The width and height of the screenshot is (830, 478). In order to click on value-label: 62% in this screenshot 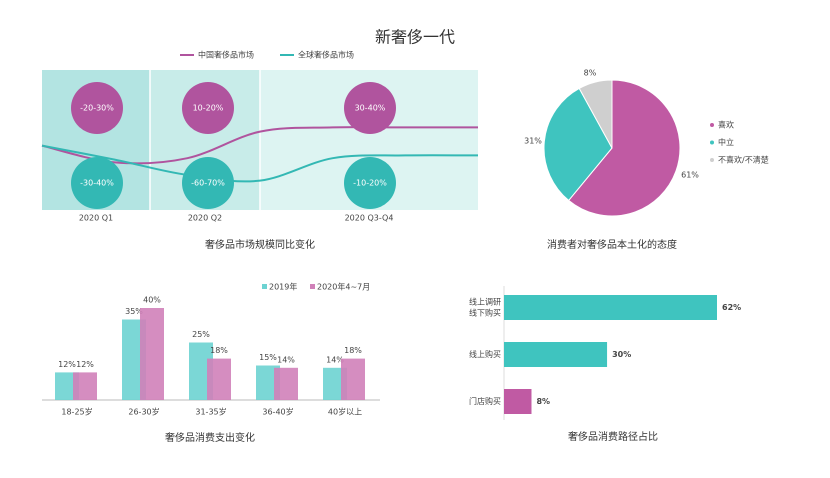, I will do `click(731, 307)`.